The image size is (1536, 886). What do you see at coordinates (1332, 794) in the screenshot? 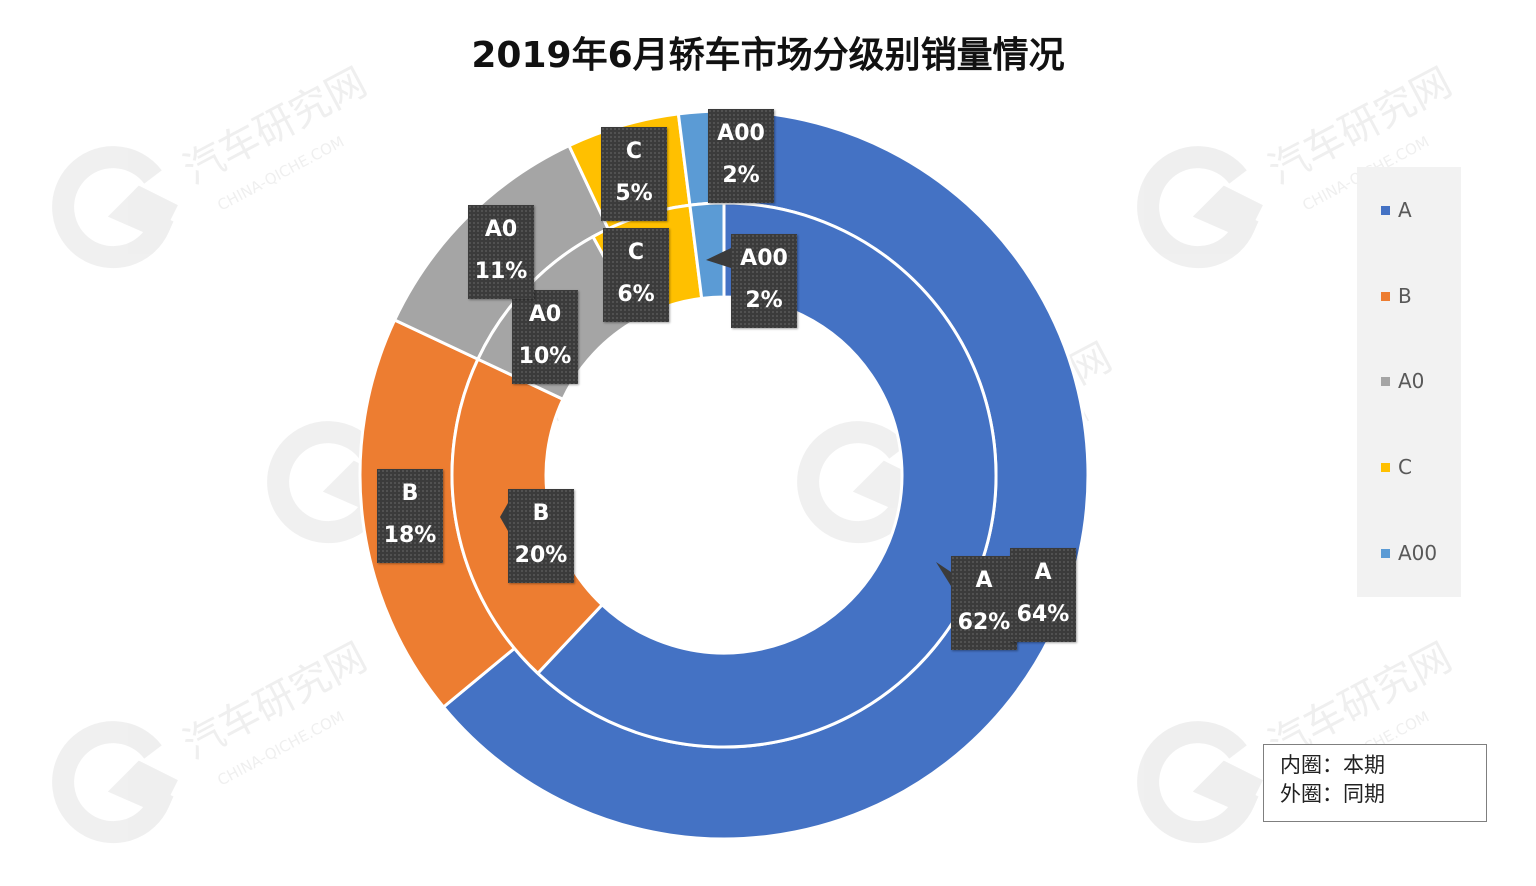
I see `note-outer-ring: 外圈：同期` at bounding box center [1332, 794].